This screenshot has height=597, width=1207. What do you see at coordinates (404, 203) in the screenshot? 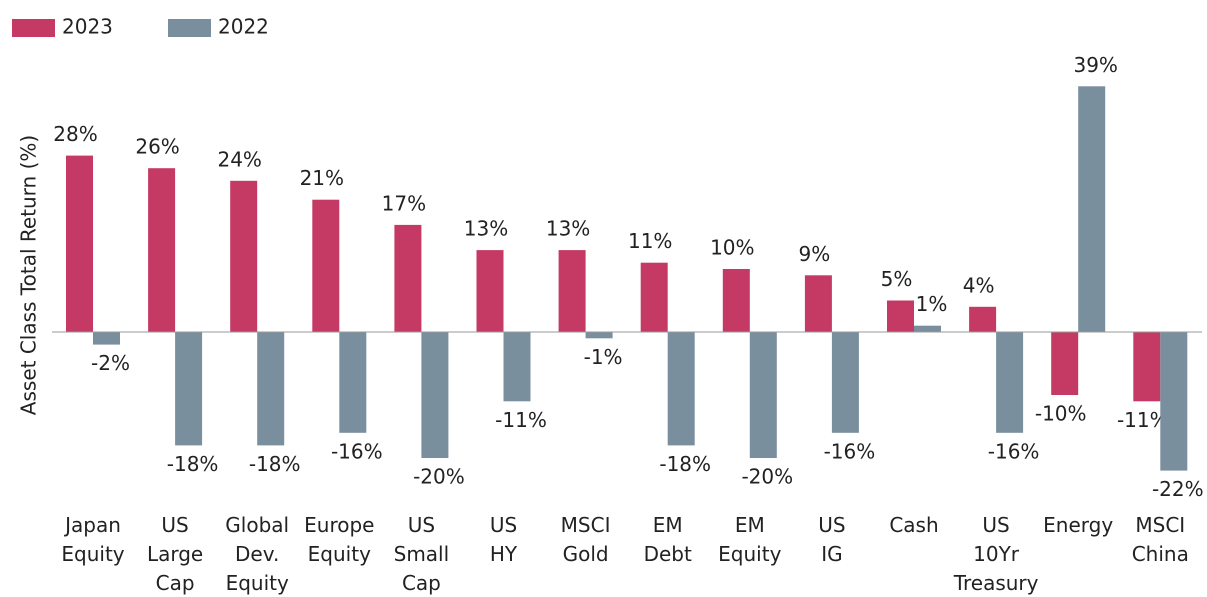
I see `value-label: 17%` at bounding box center [404, 203].